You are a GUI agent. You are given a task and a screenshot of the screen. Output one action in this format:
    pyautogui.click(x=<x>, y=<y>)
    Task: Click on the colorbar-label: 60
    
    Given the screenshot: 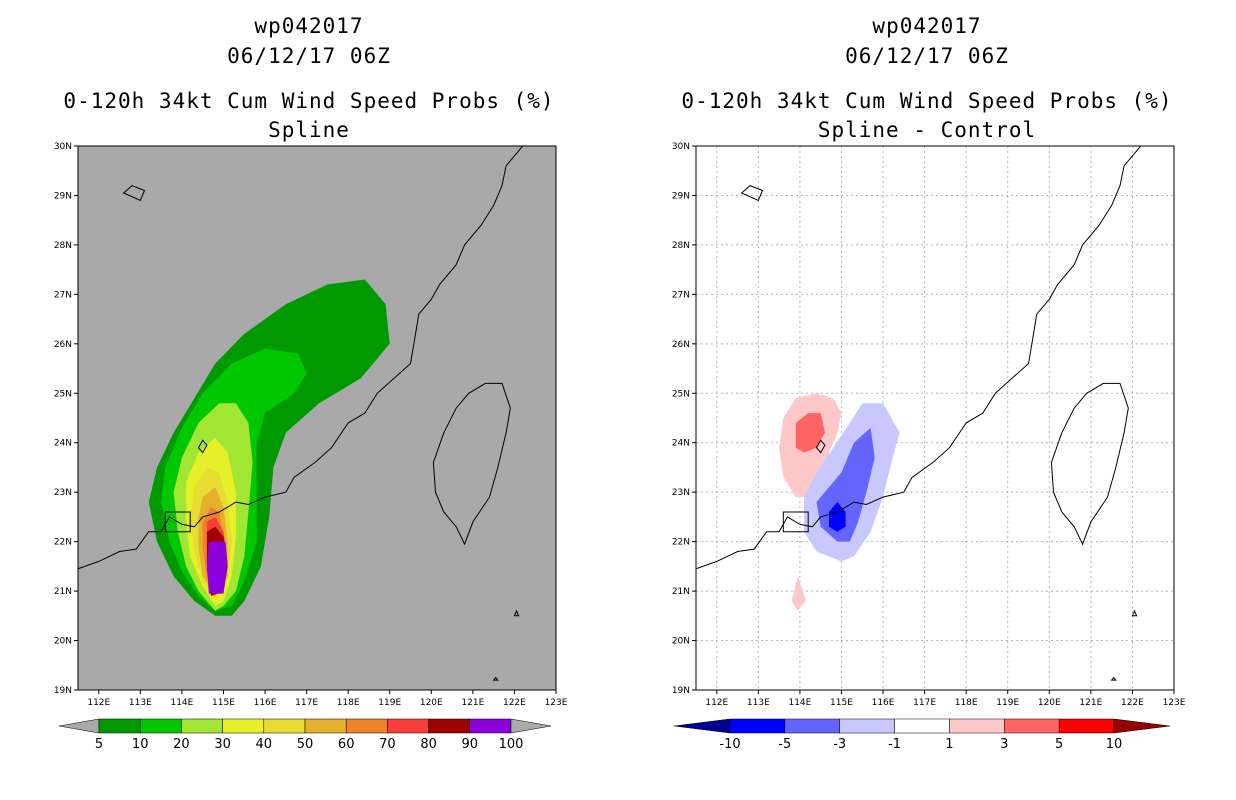 What is the action you would take?
    pyautogui.click(x=346, y=744)
    